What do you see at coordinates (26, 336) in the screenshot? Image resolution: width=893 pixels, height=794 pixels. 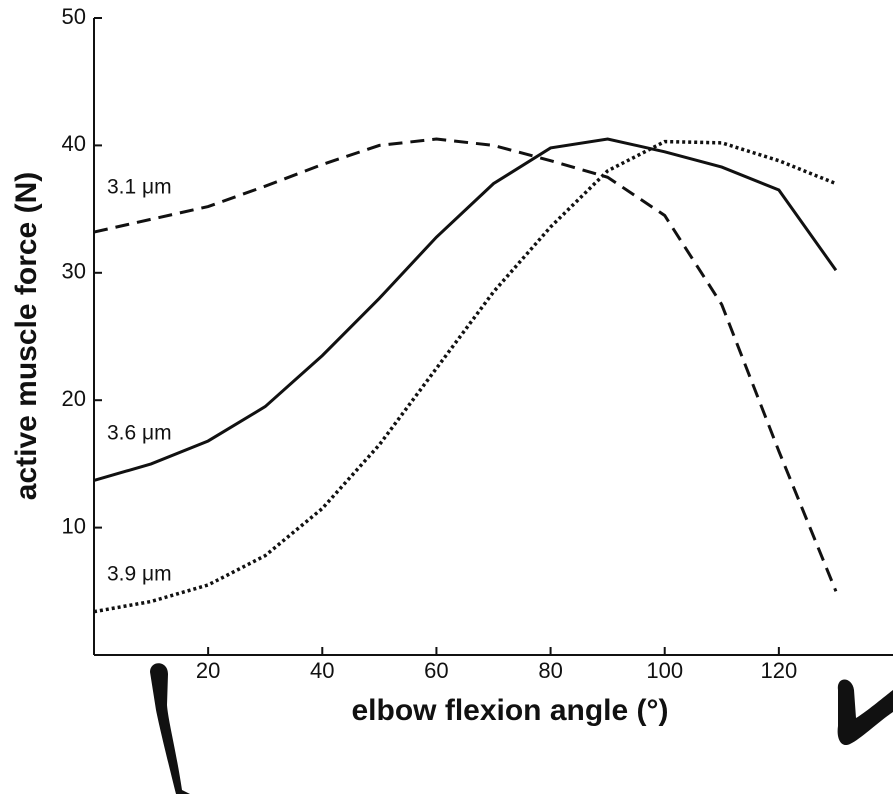 I see `y-axis-title: active muscle force (N)` at bounding box center [26, 336].